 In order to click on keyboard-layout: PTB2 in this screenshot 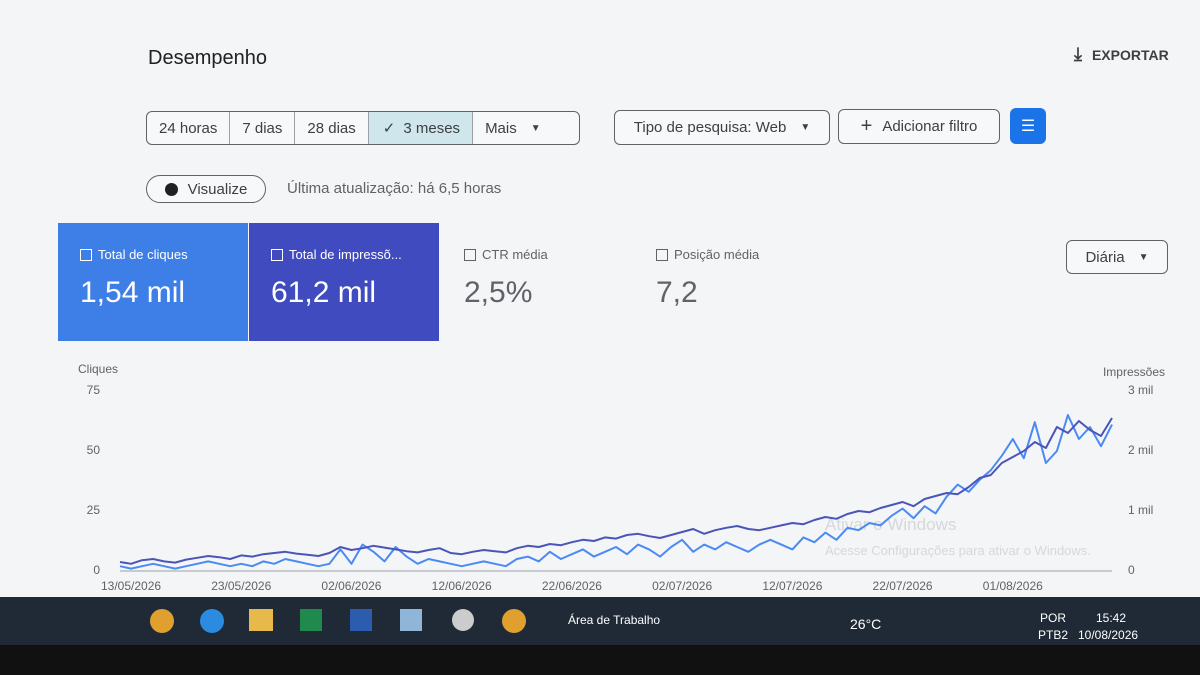, I will do `click(1053, 635)`.